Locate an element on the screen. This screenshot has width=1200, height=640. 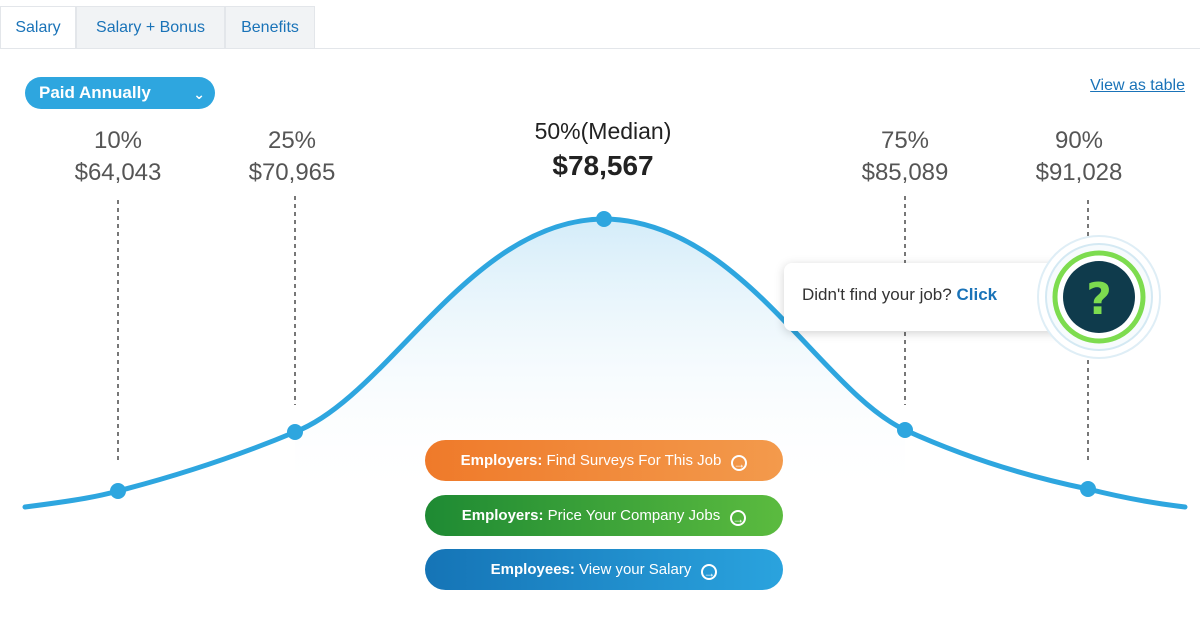
percentile-90: 90% $91,028 is located at coordinates (1079, 157).